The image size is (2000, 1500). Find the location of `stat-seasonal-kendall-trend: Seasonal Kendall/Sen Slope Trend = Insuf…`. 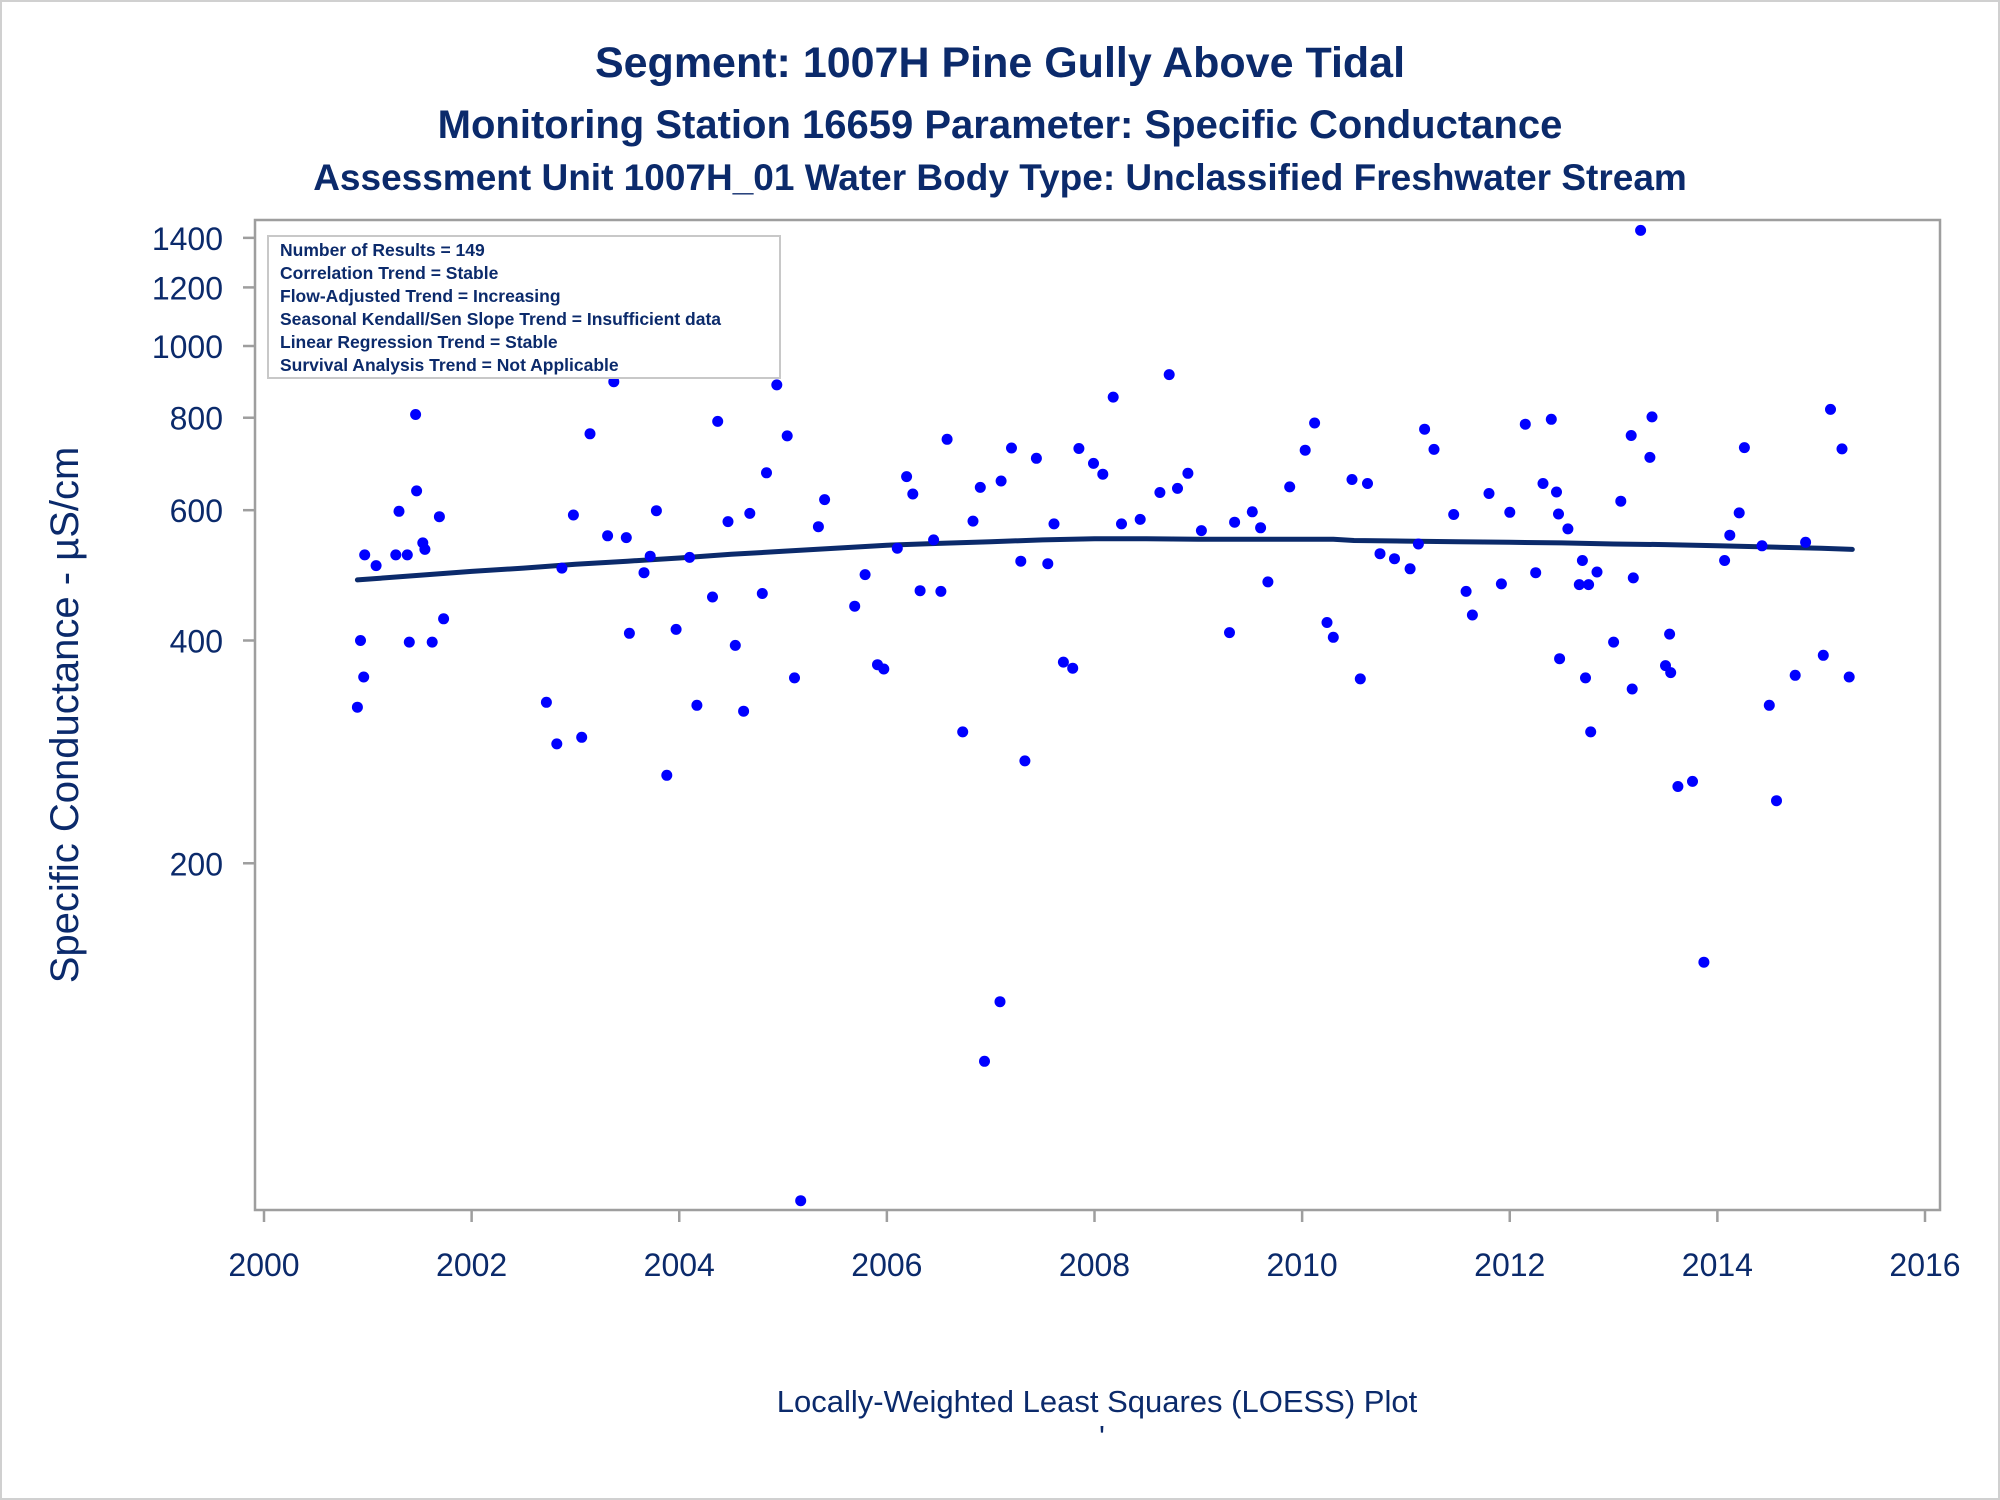

stat-seasonal-kendall-trend: Seasonal Kendall/Sen Slope Trend = Insuf… is located at coordinates (500, 319).